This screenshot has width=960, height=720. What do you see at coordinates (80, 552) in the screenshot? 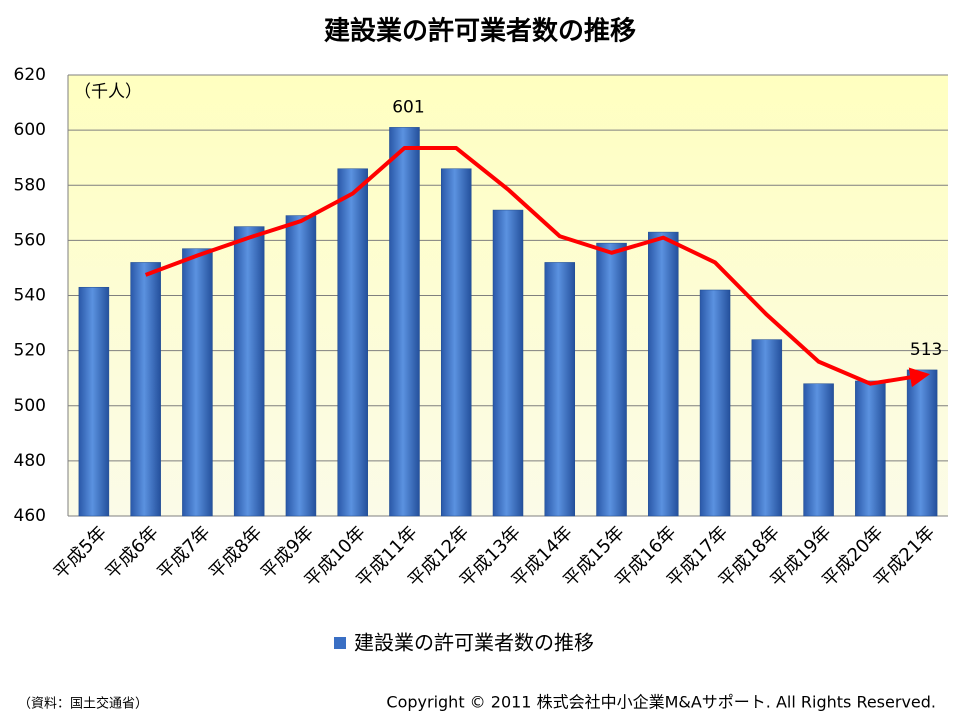
I see `x-tick-label: 平成5年` at bounding box center [80, 552].